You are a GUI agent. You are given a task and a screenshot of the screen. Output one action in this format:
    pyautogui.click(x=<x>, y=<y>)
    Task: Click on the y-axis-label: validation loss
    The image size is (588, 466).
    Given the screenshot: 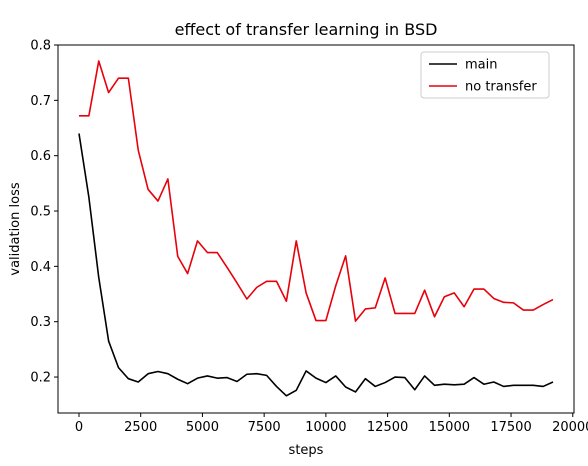 What is the action you would take?
    pyautogui.click(x=15, y=228)
    